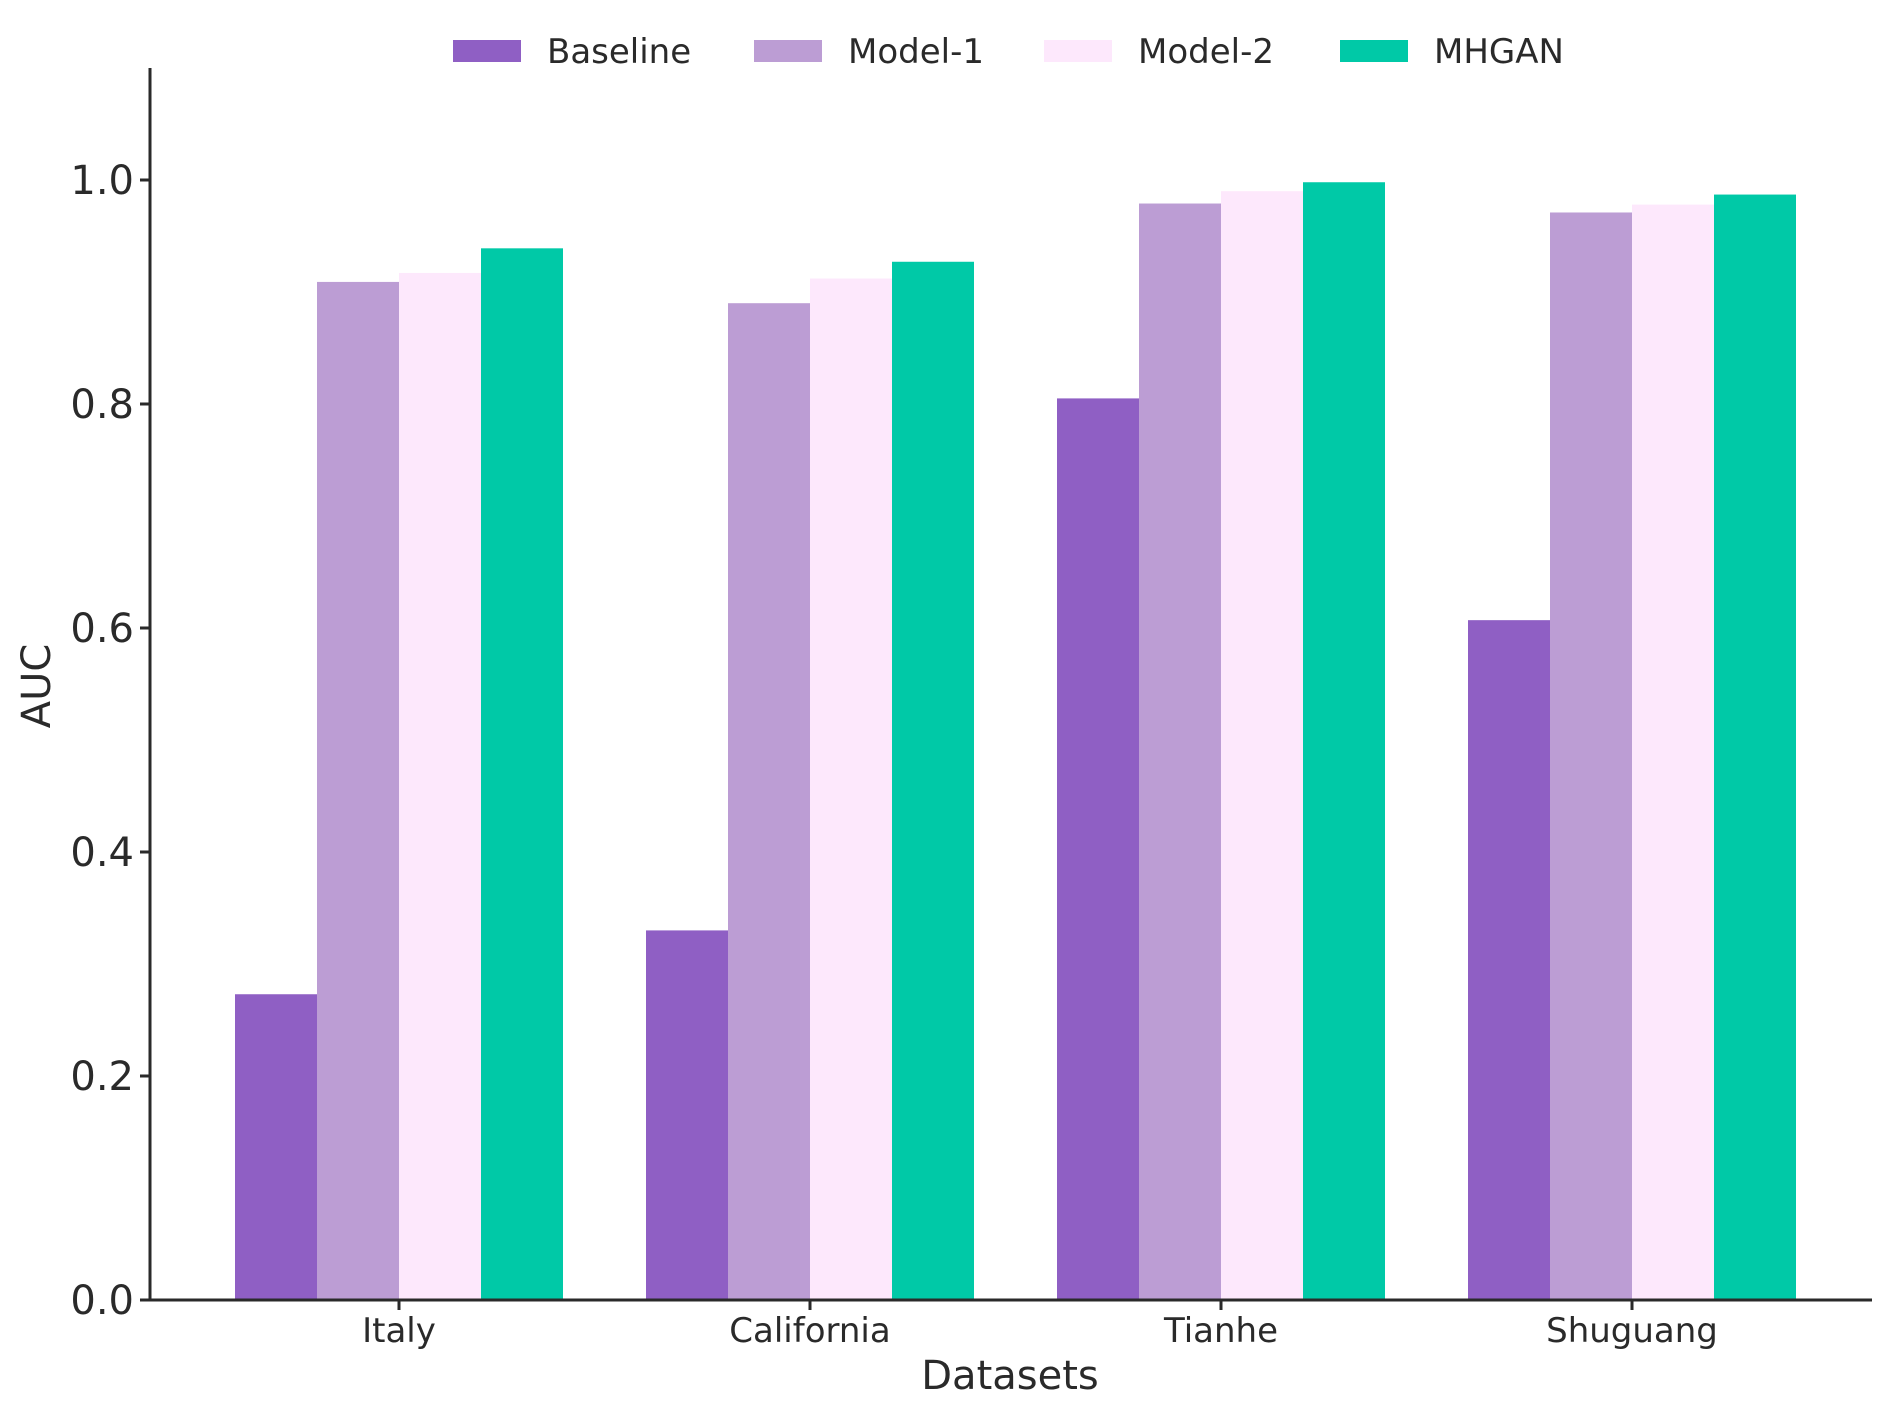 The height and width of the screenshot is (1415, 1888). I want to click on legend-swatch-baseline, so click(487, 51).